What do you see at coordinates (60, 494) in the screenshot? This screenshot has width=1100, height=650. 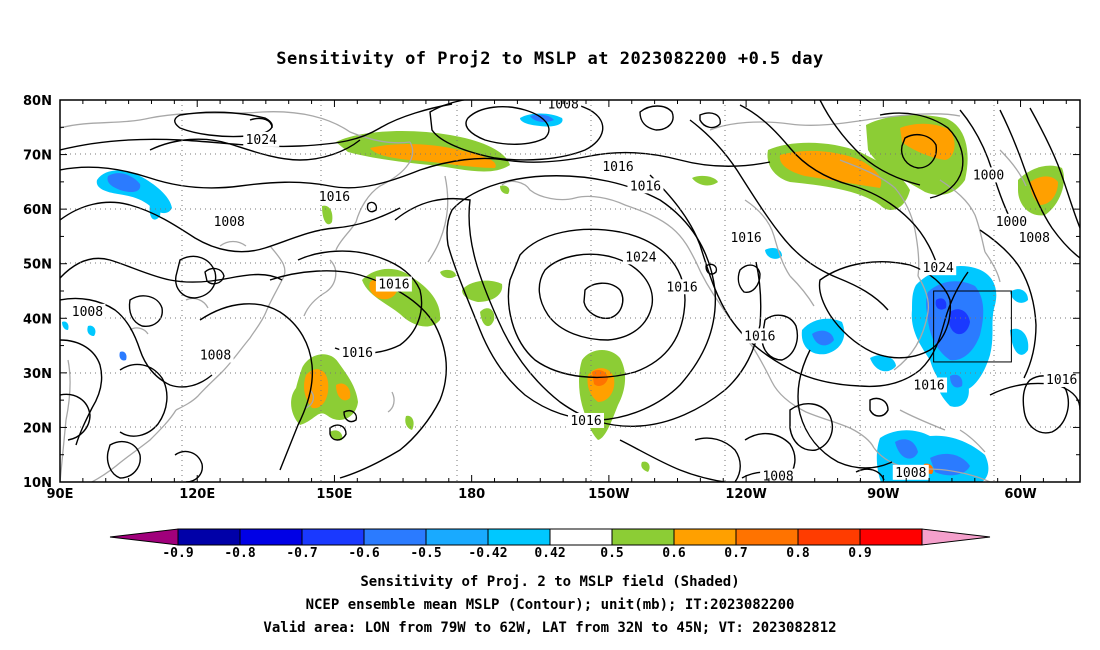 I see `lon-label: 90E` at bounding box center [60, 494].